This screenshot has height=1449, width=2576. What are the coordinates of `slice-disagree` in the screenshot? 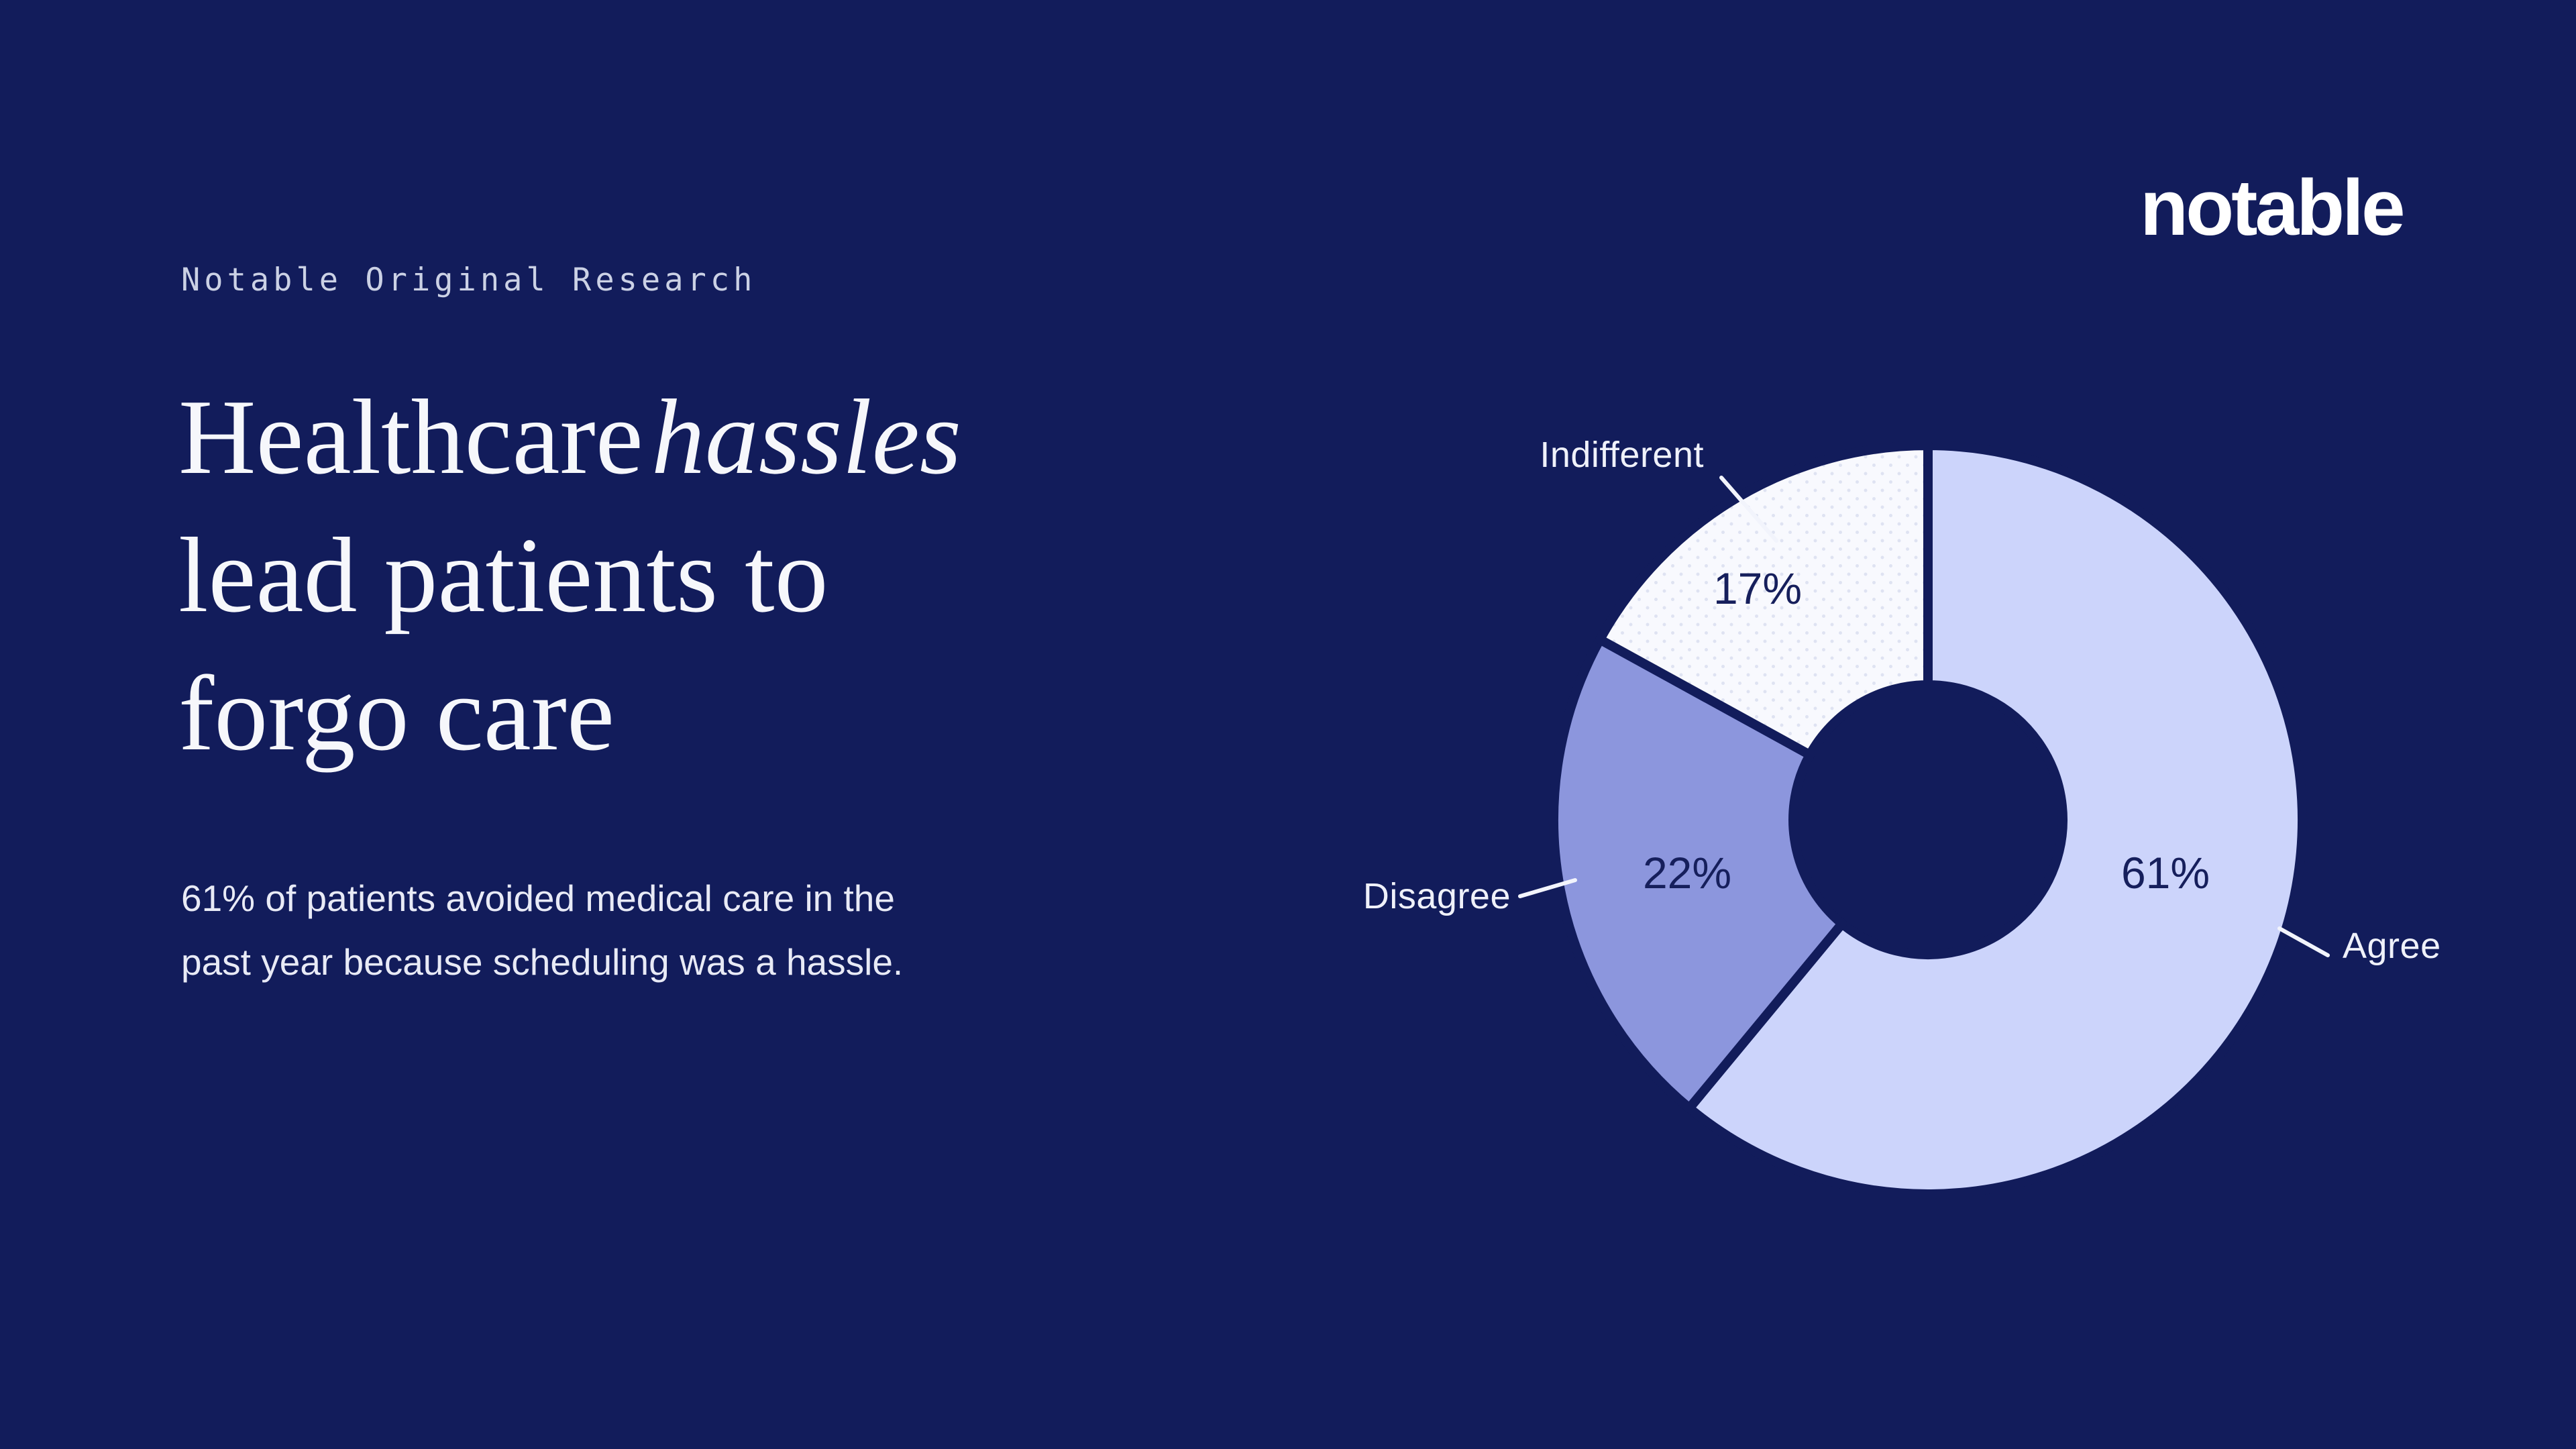 It's located at (1698, 874).